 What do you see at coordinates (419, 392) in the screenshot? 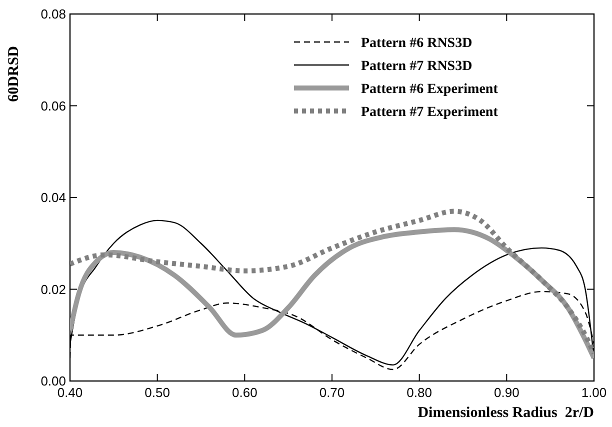
I see `x-tick-label: 0.80` at bounding box center [419, 392].